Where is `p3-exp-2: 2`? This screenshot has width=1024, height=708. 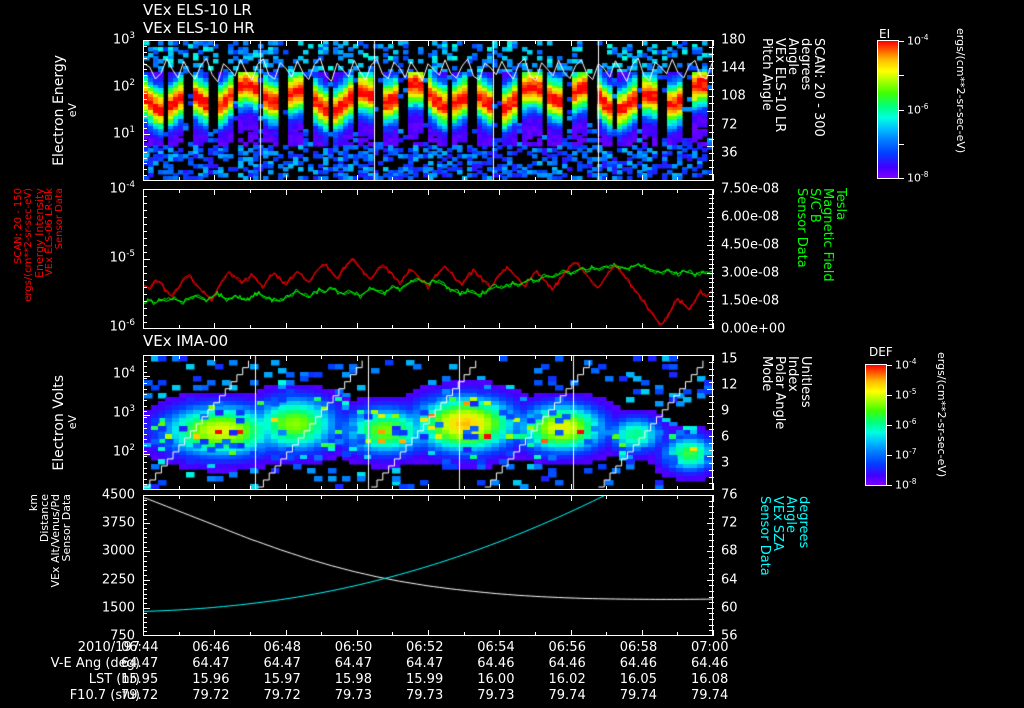
p3-exp-2: 2 is located at coordinates (132, 448).